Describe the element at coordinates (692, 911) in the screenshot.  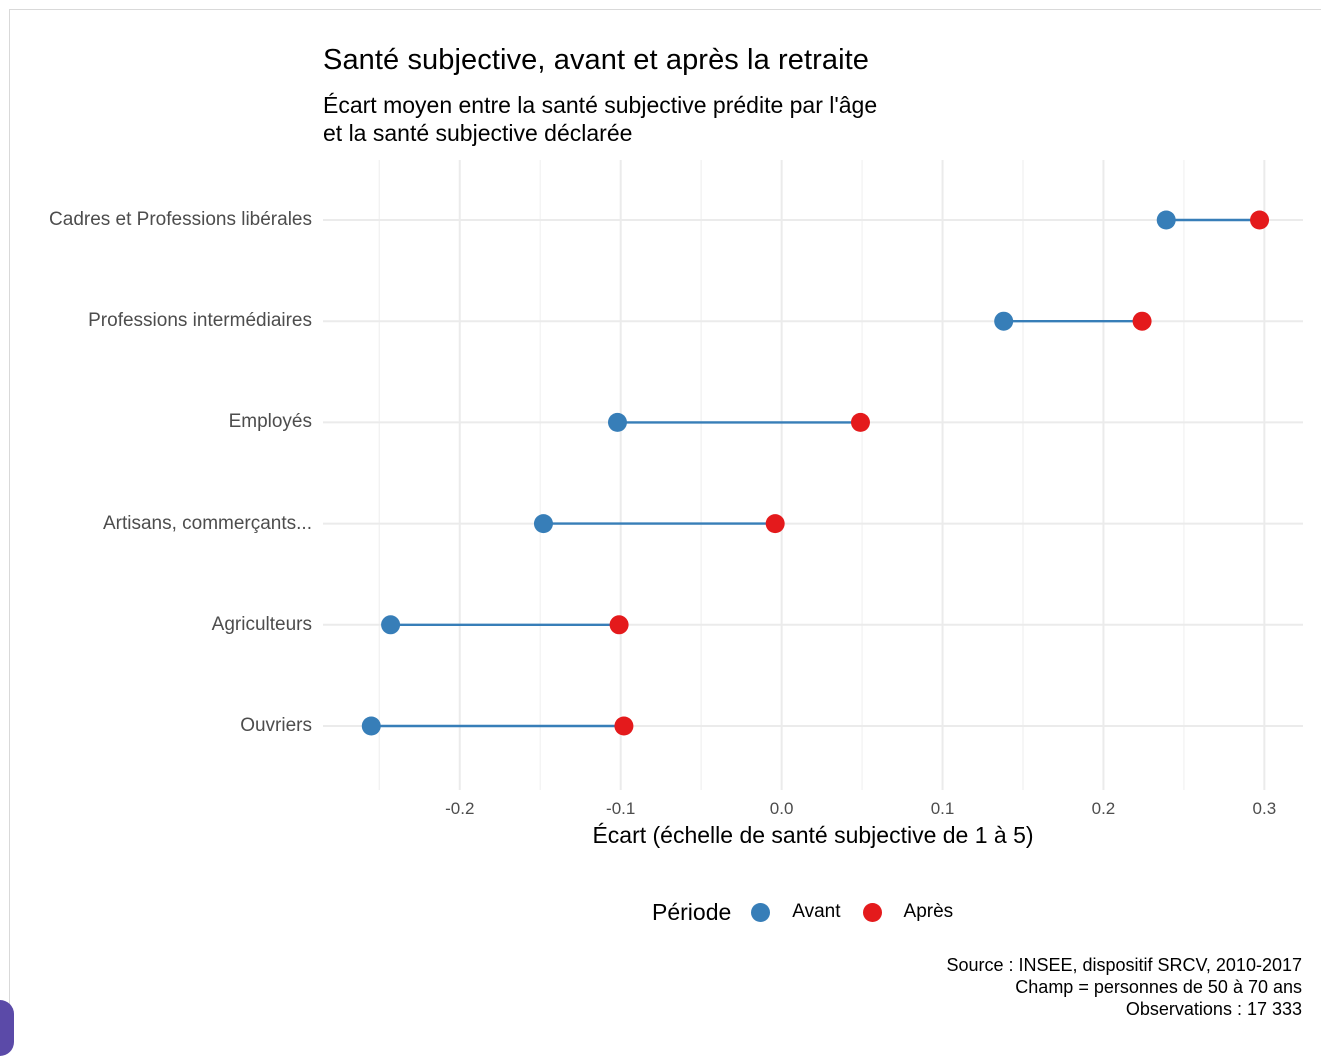
I see `legend-title: Période` at that location.